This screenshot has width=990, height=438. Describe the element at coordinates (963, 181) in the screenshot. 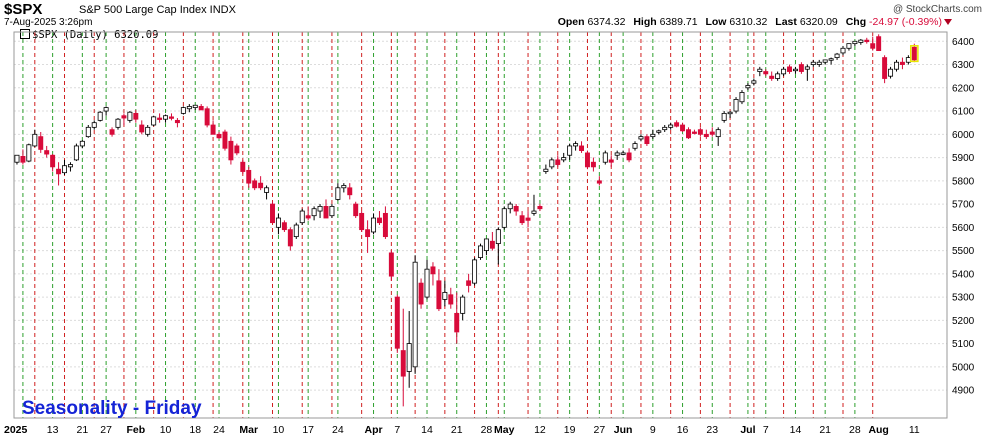

I see `y-tick-label: 5800` at that location.